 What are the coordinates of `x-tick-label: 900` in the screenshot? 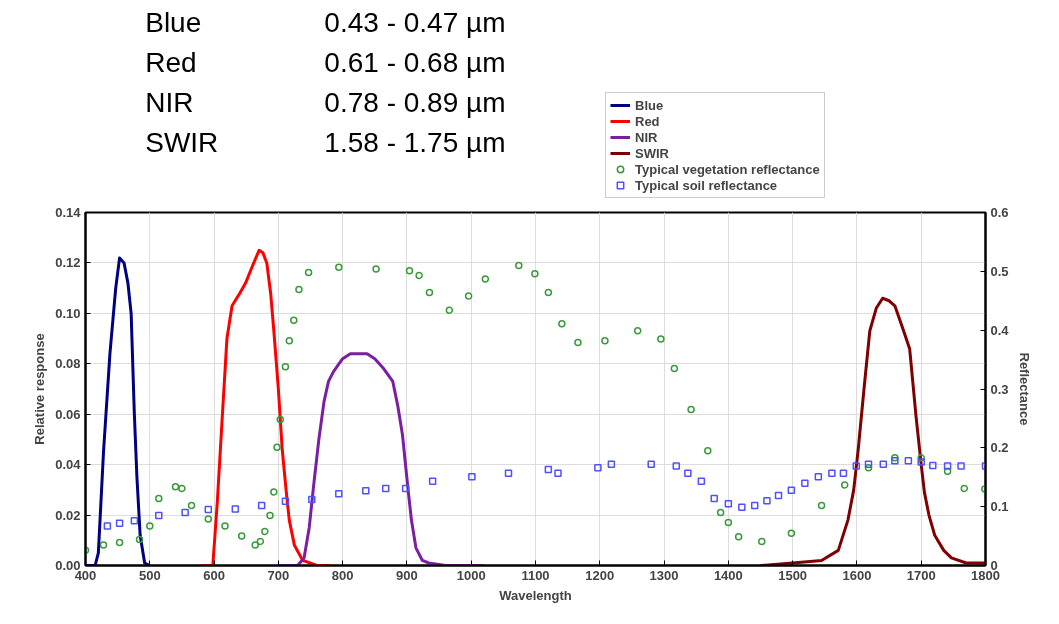 It's located at (407, 575).